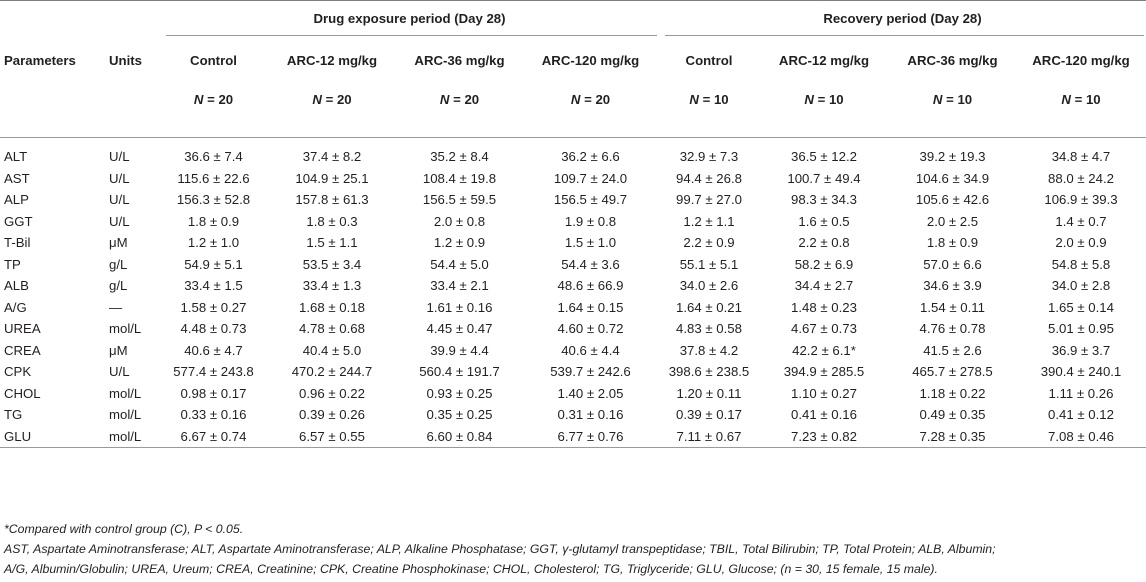 This screenshot has width=1146, height=582. Describe the element at coordinates (709, 286) in the screenshot. I see `value-cell: 34.0 ± 2.6` at that location.